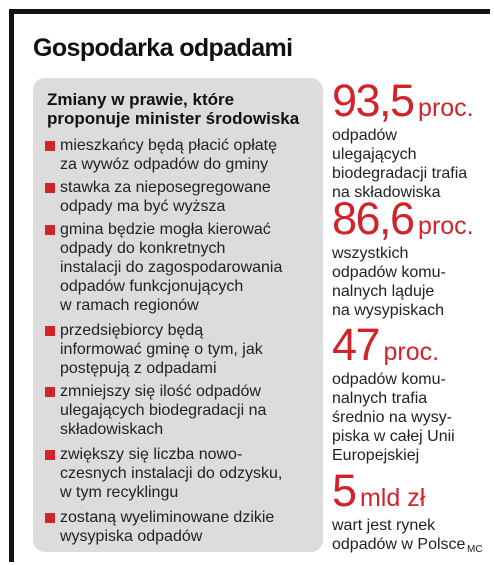 This screenshot has height=565, width=494. I want to click on stat-number: 5, so click(344, 490).